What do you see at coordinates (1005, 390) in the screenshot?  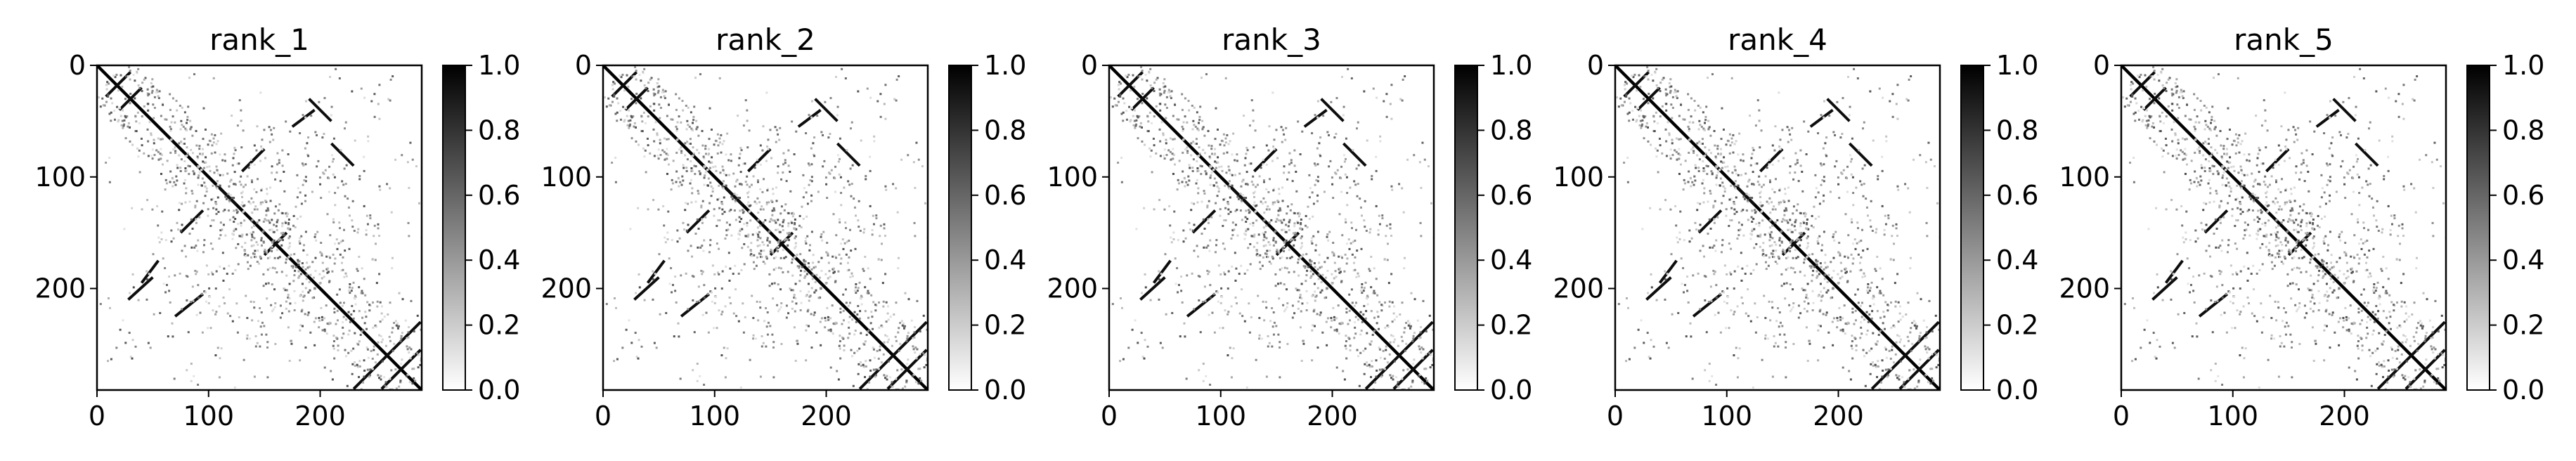 I see `colorbar-tick-label: 0.0` at bounding box center [1005, 390].